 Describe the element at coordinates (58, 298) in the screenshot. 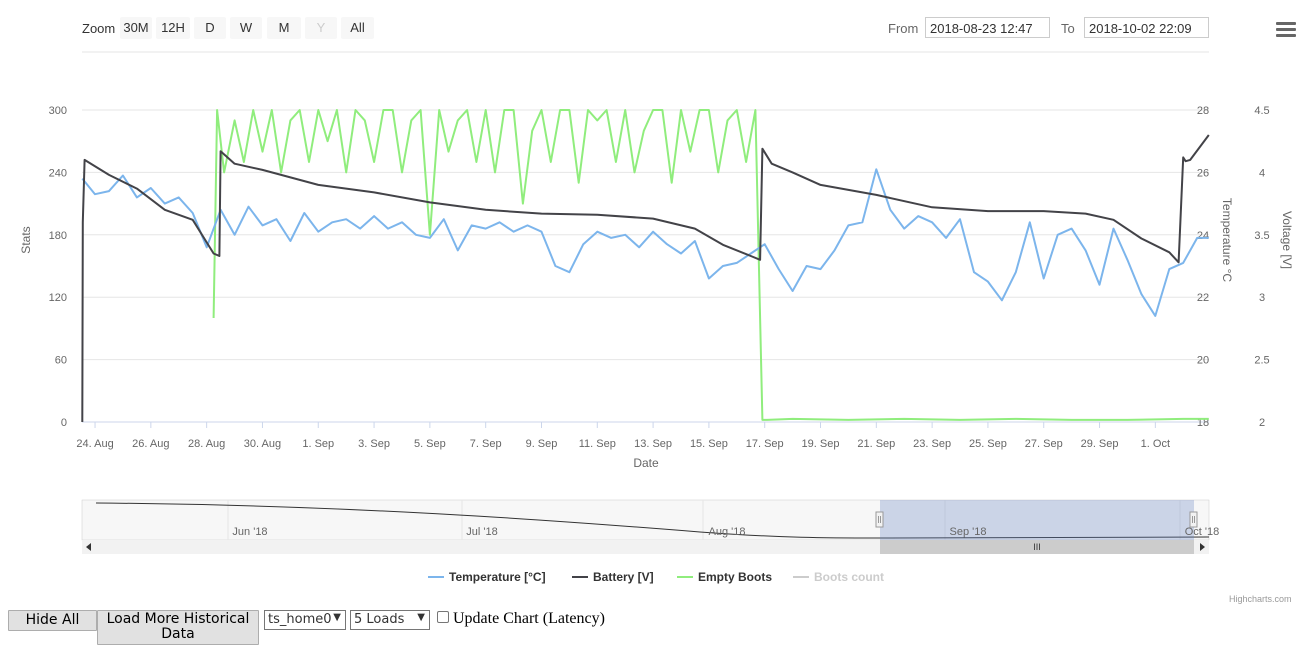

I see `stats-tick-label: 120` at that location.